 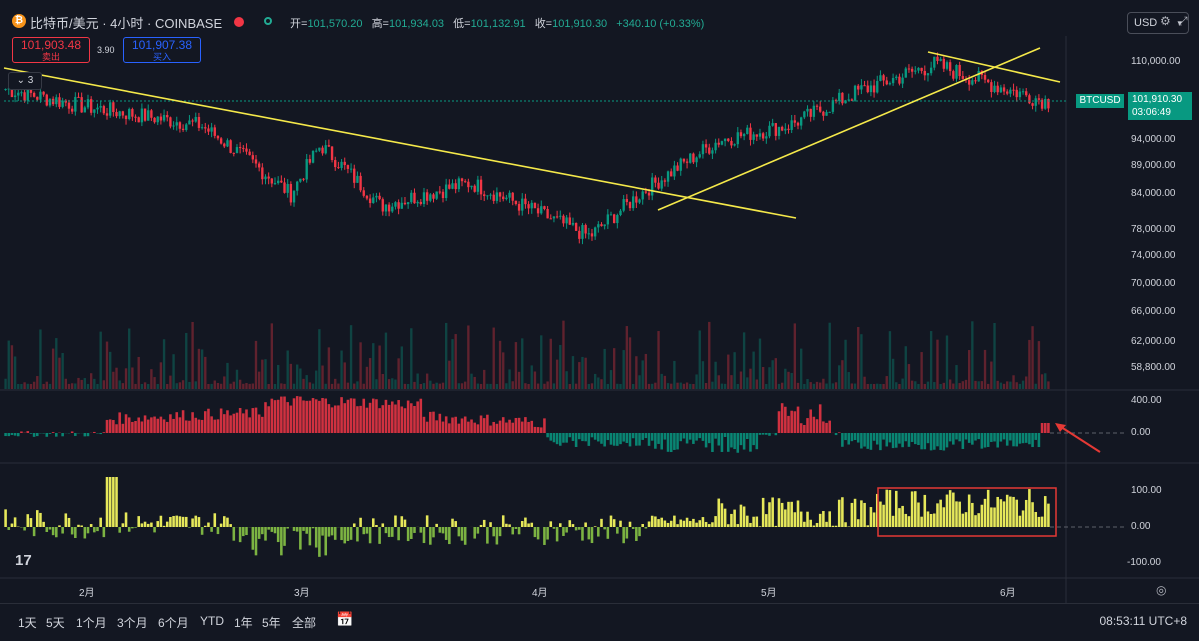 What do you see at coordinates (27, 622) in the screenshot?
I see `range-1d: 1天` at bounding box center [27, 622].